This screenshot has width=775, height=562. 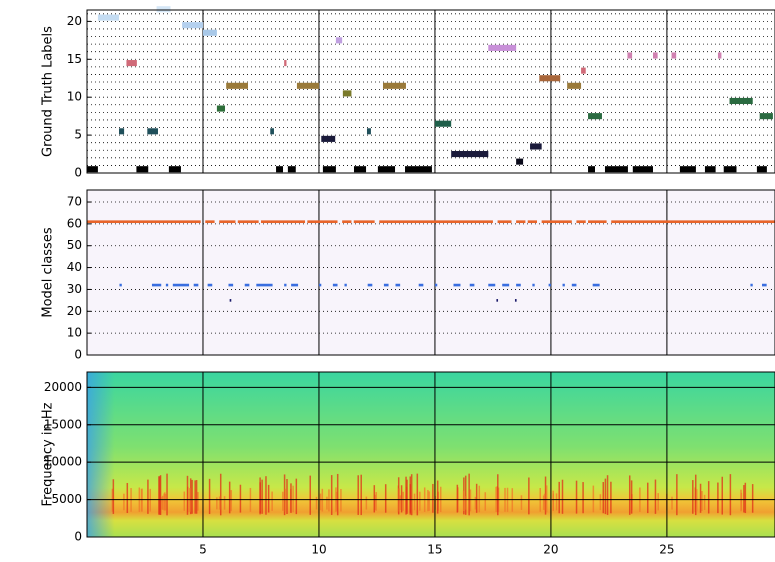 What do you see at coordinates (74, 245) in the screenshot?
I see `y-tick-label: 50` at bounding box center [74, 245].